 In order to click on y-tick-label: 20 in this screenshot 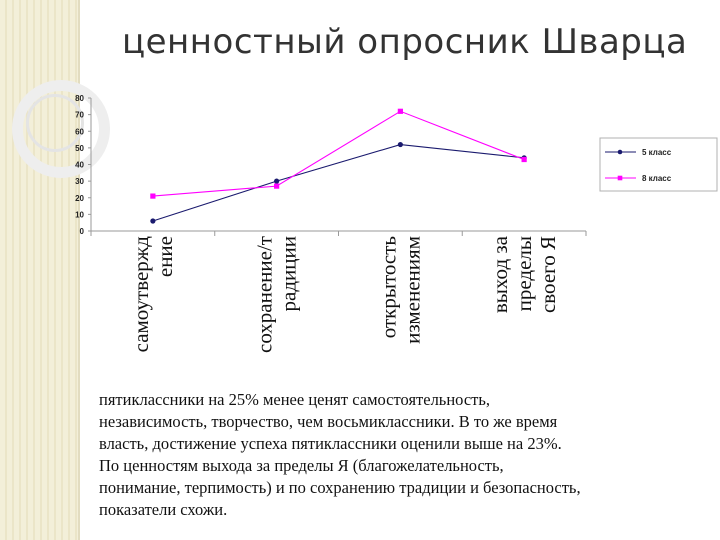, I will do `click(79, 198)`.